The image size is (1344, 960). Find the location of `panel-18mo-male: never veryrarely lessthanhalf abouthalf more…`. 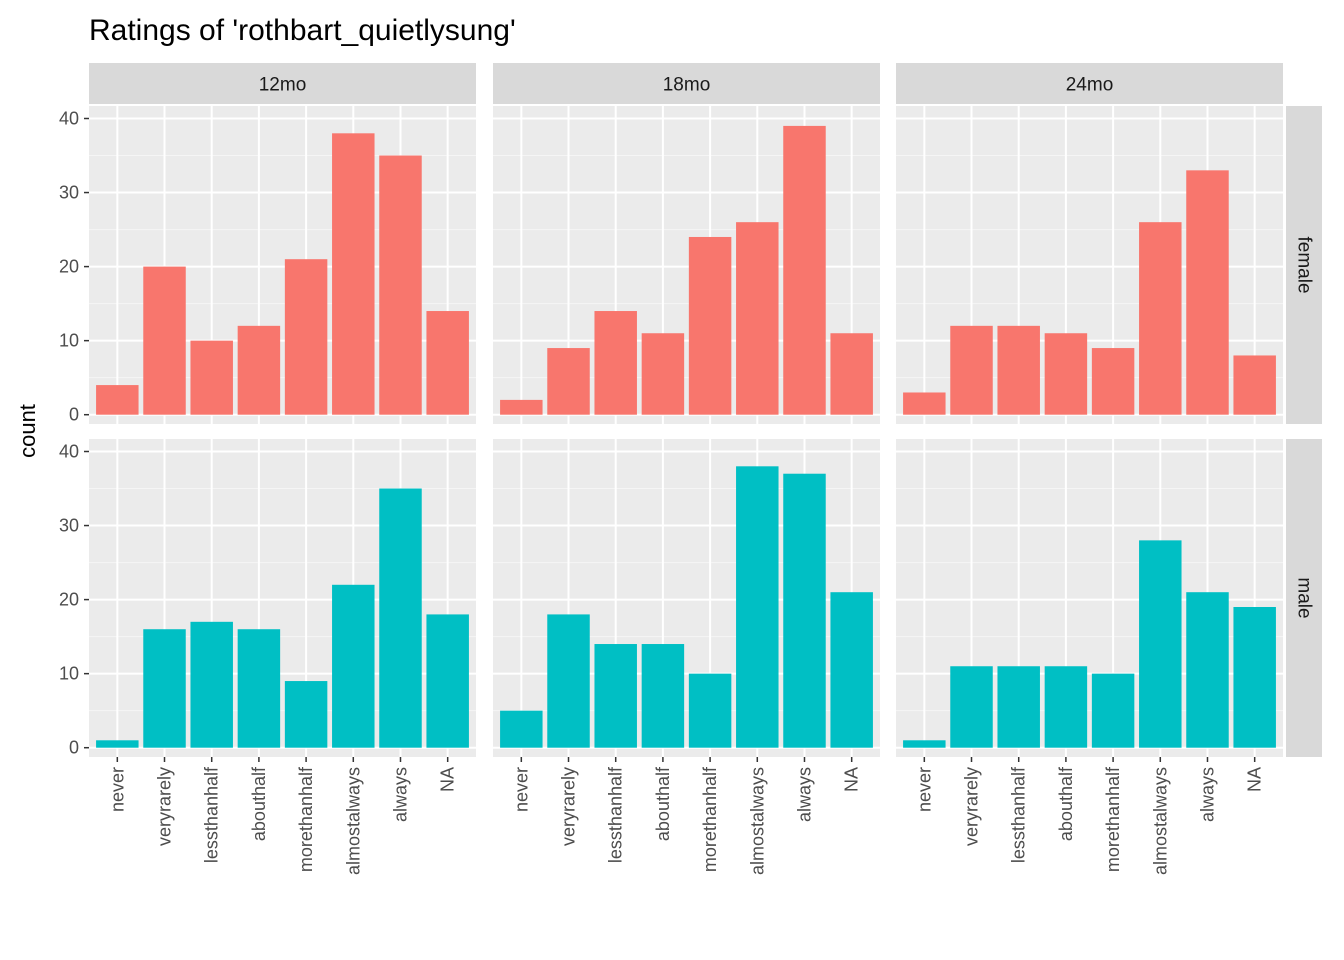

panel-18mo-male: never veryrarely lessthanhalf abouthalf more… is located at coordinates (686, 657).